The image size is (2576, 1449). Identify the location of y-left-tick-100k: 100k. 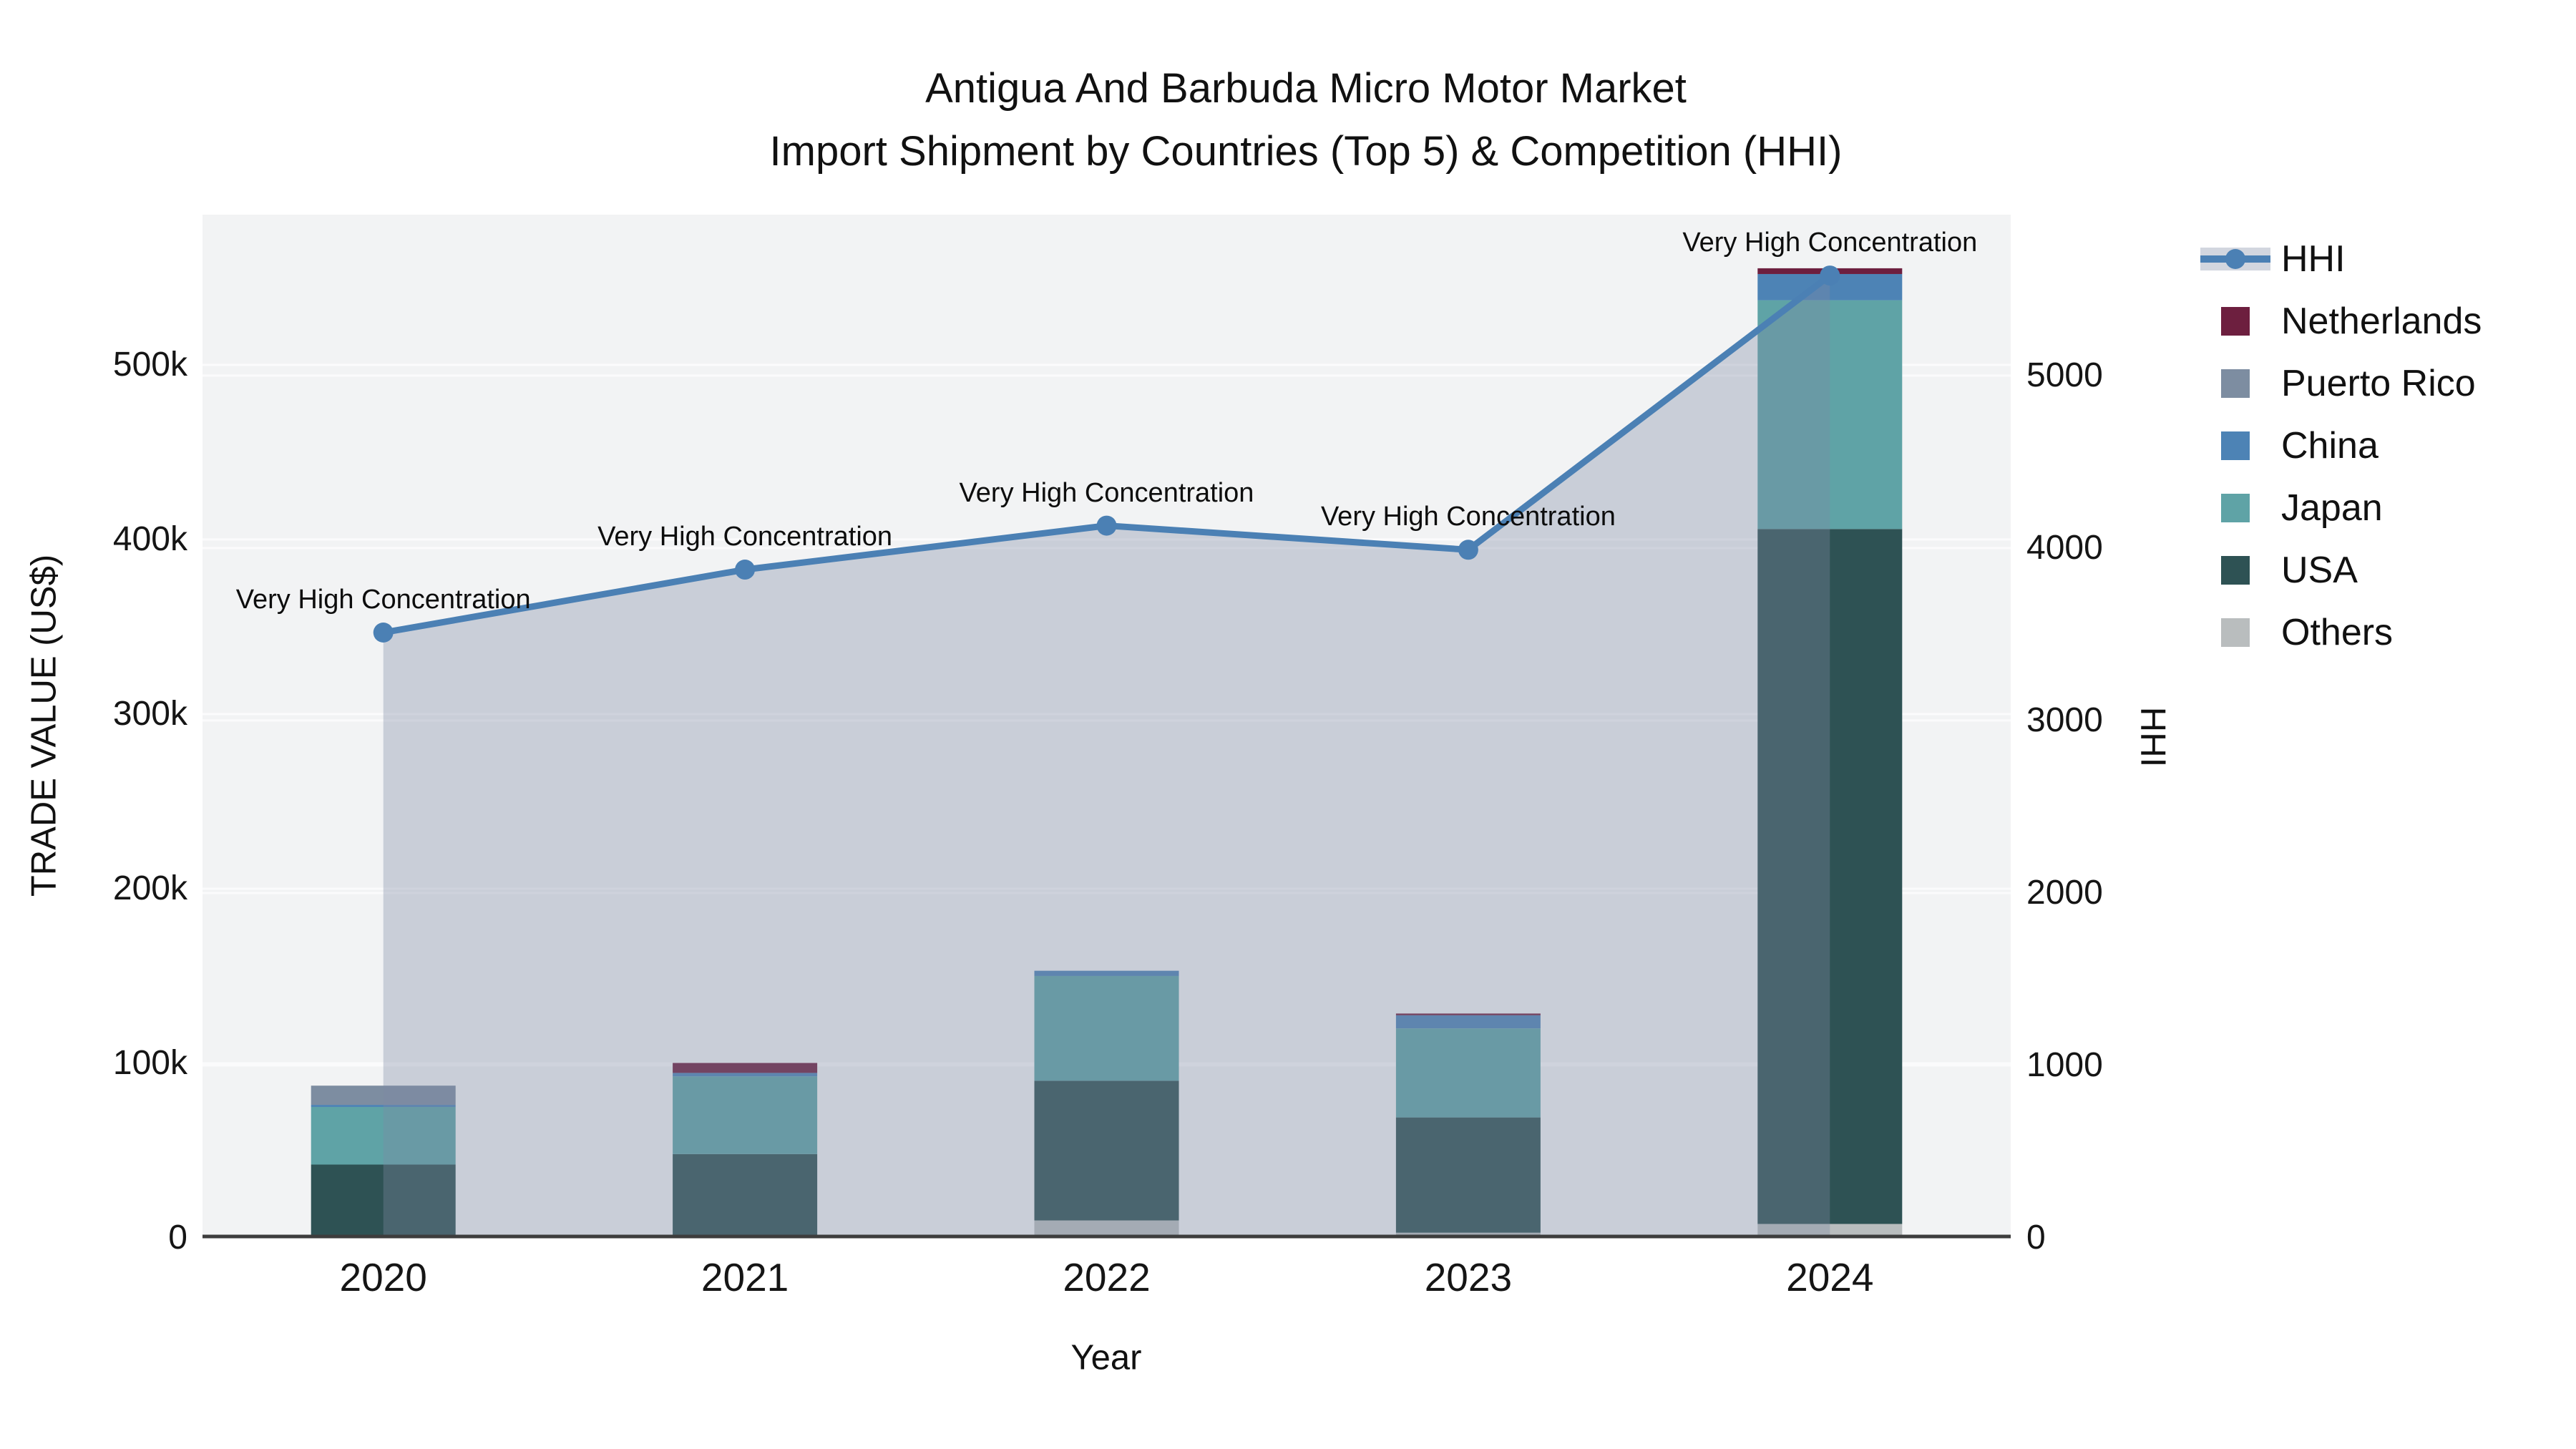
(149, 1062).